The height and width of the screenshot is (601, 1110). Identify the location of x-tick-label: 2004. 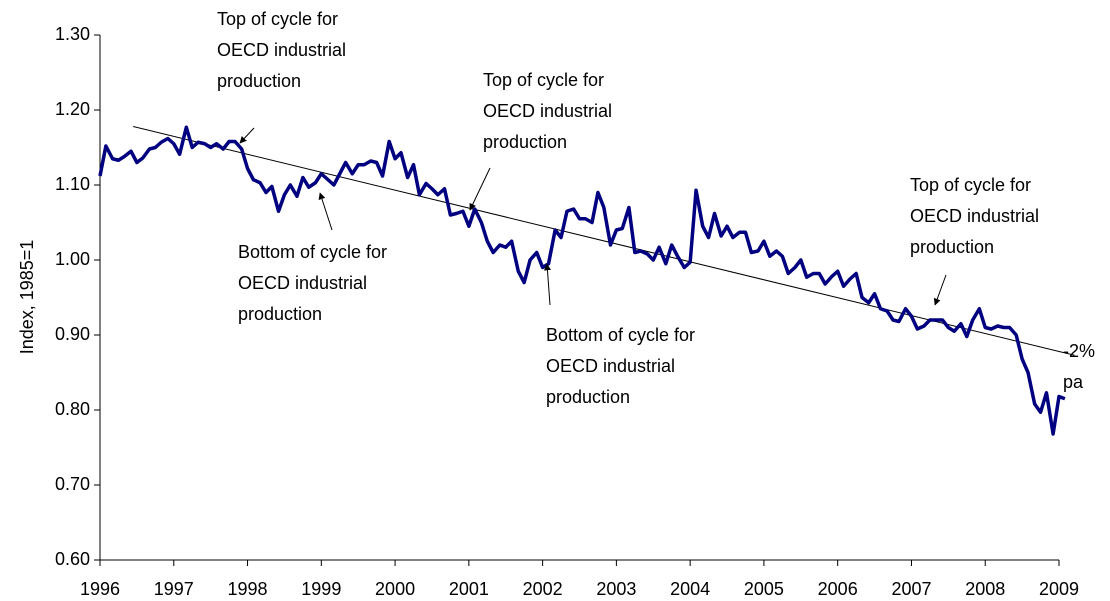
(690, 589).